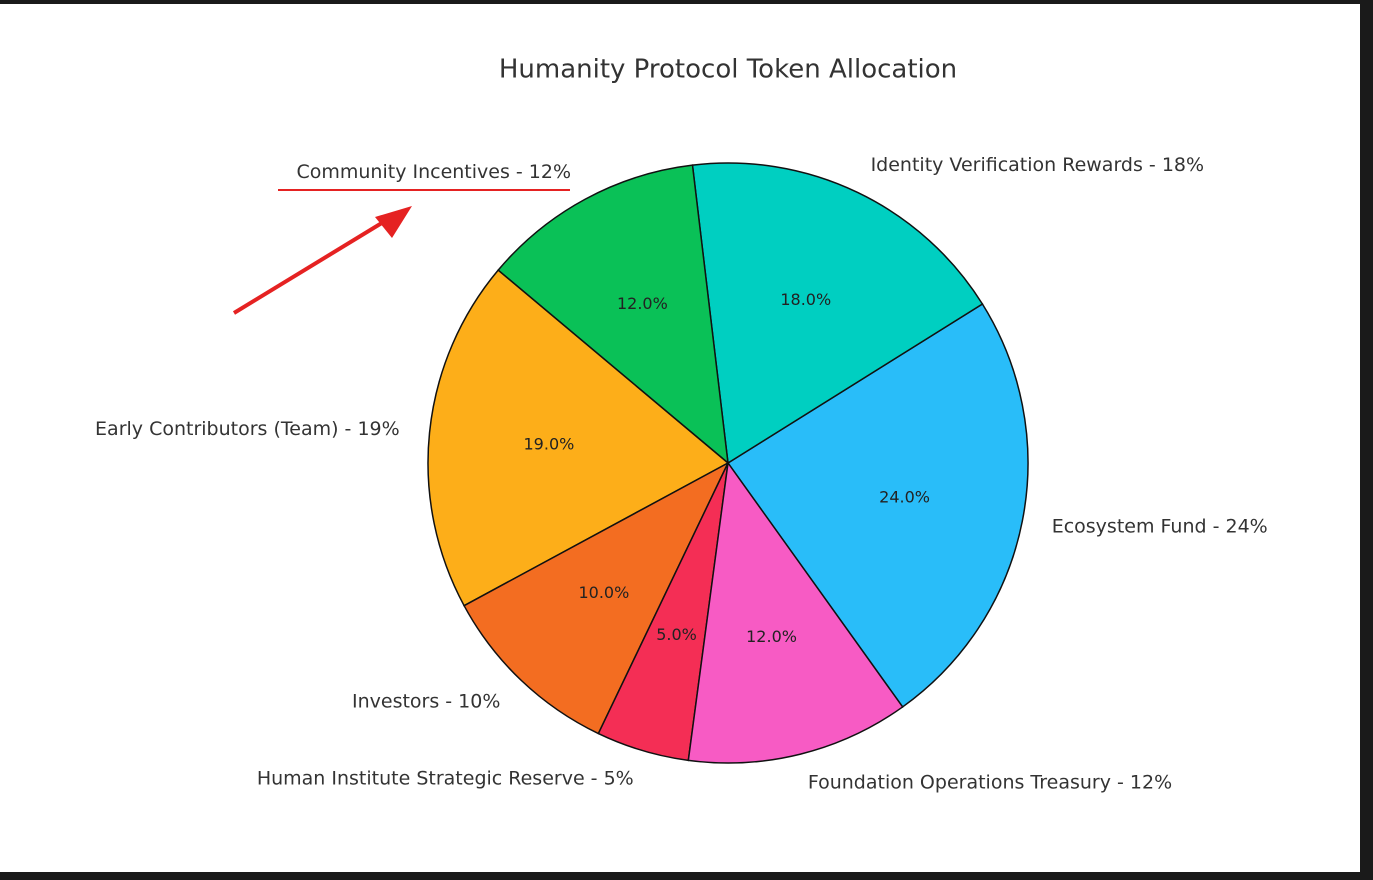 This screenshot has height=880, width=1373. I want to click on slice-label: Ecosystem Fund - 24%, so click(1160, 527).